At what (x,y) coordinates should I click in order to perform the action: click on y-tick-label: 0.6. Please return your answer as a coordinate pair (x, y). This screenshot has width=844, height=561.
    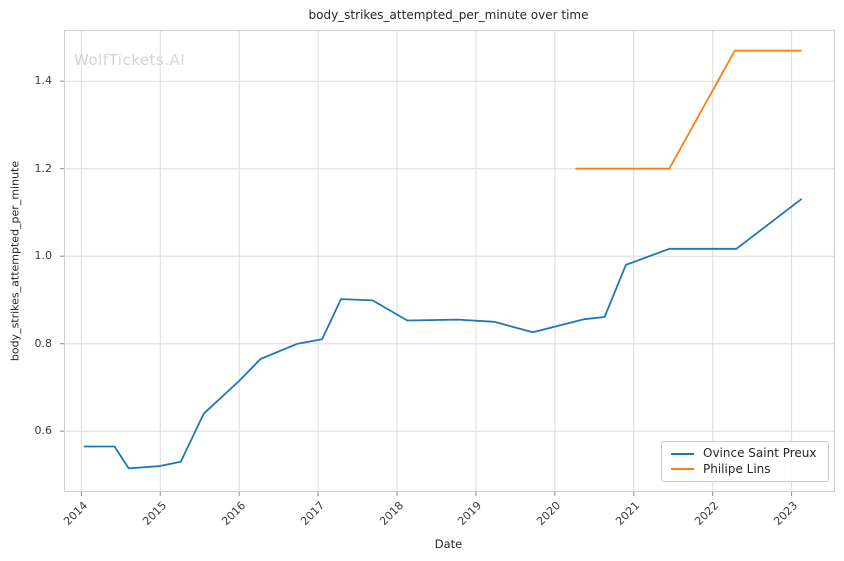
    Looking at the image, I should click on (43, 431).